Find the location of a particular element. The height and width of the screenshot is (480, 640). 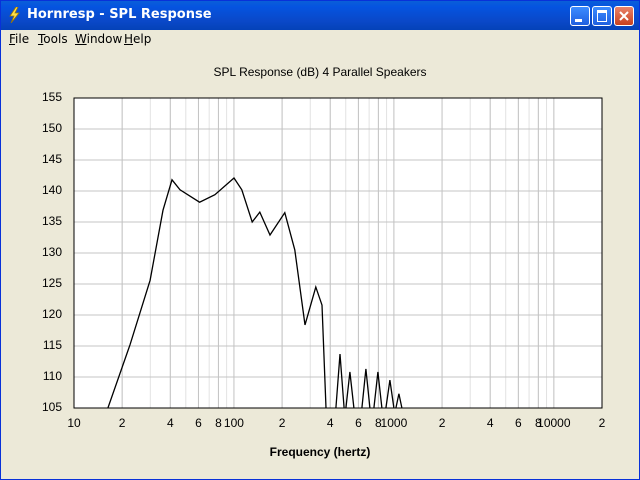

minimize-button is located at coordinates (580, 16).